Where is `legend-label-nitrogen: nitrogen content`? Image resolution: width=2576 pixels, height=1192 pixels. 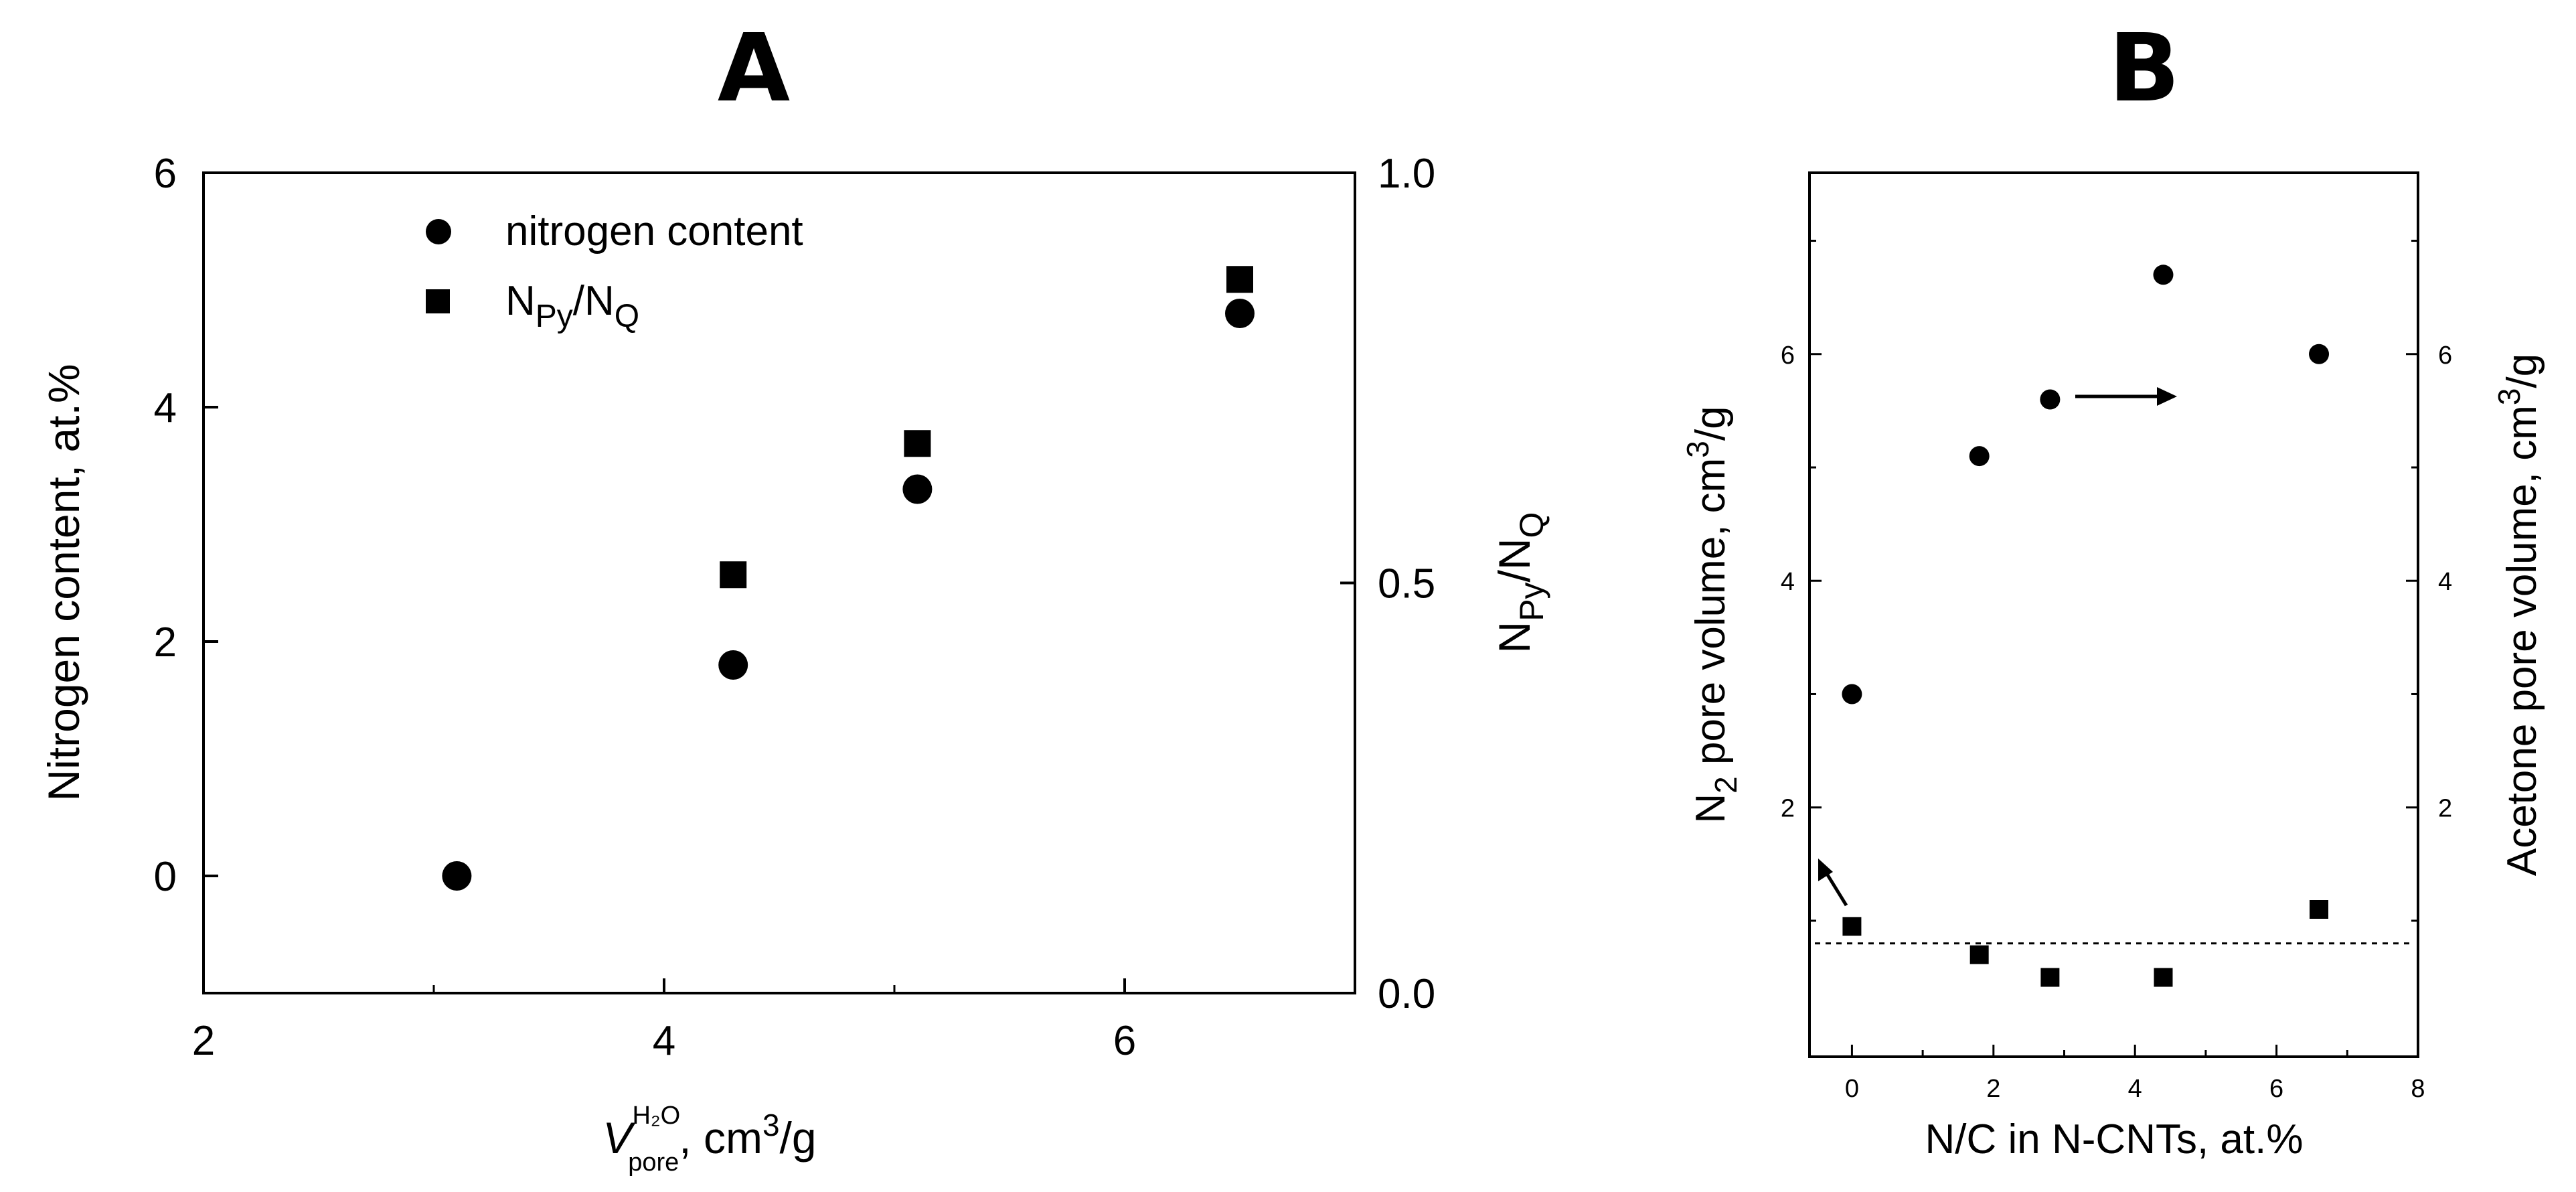 legend-label-nitrogen: nitrogen content is located at coordinates (654, 231).